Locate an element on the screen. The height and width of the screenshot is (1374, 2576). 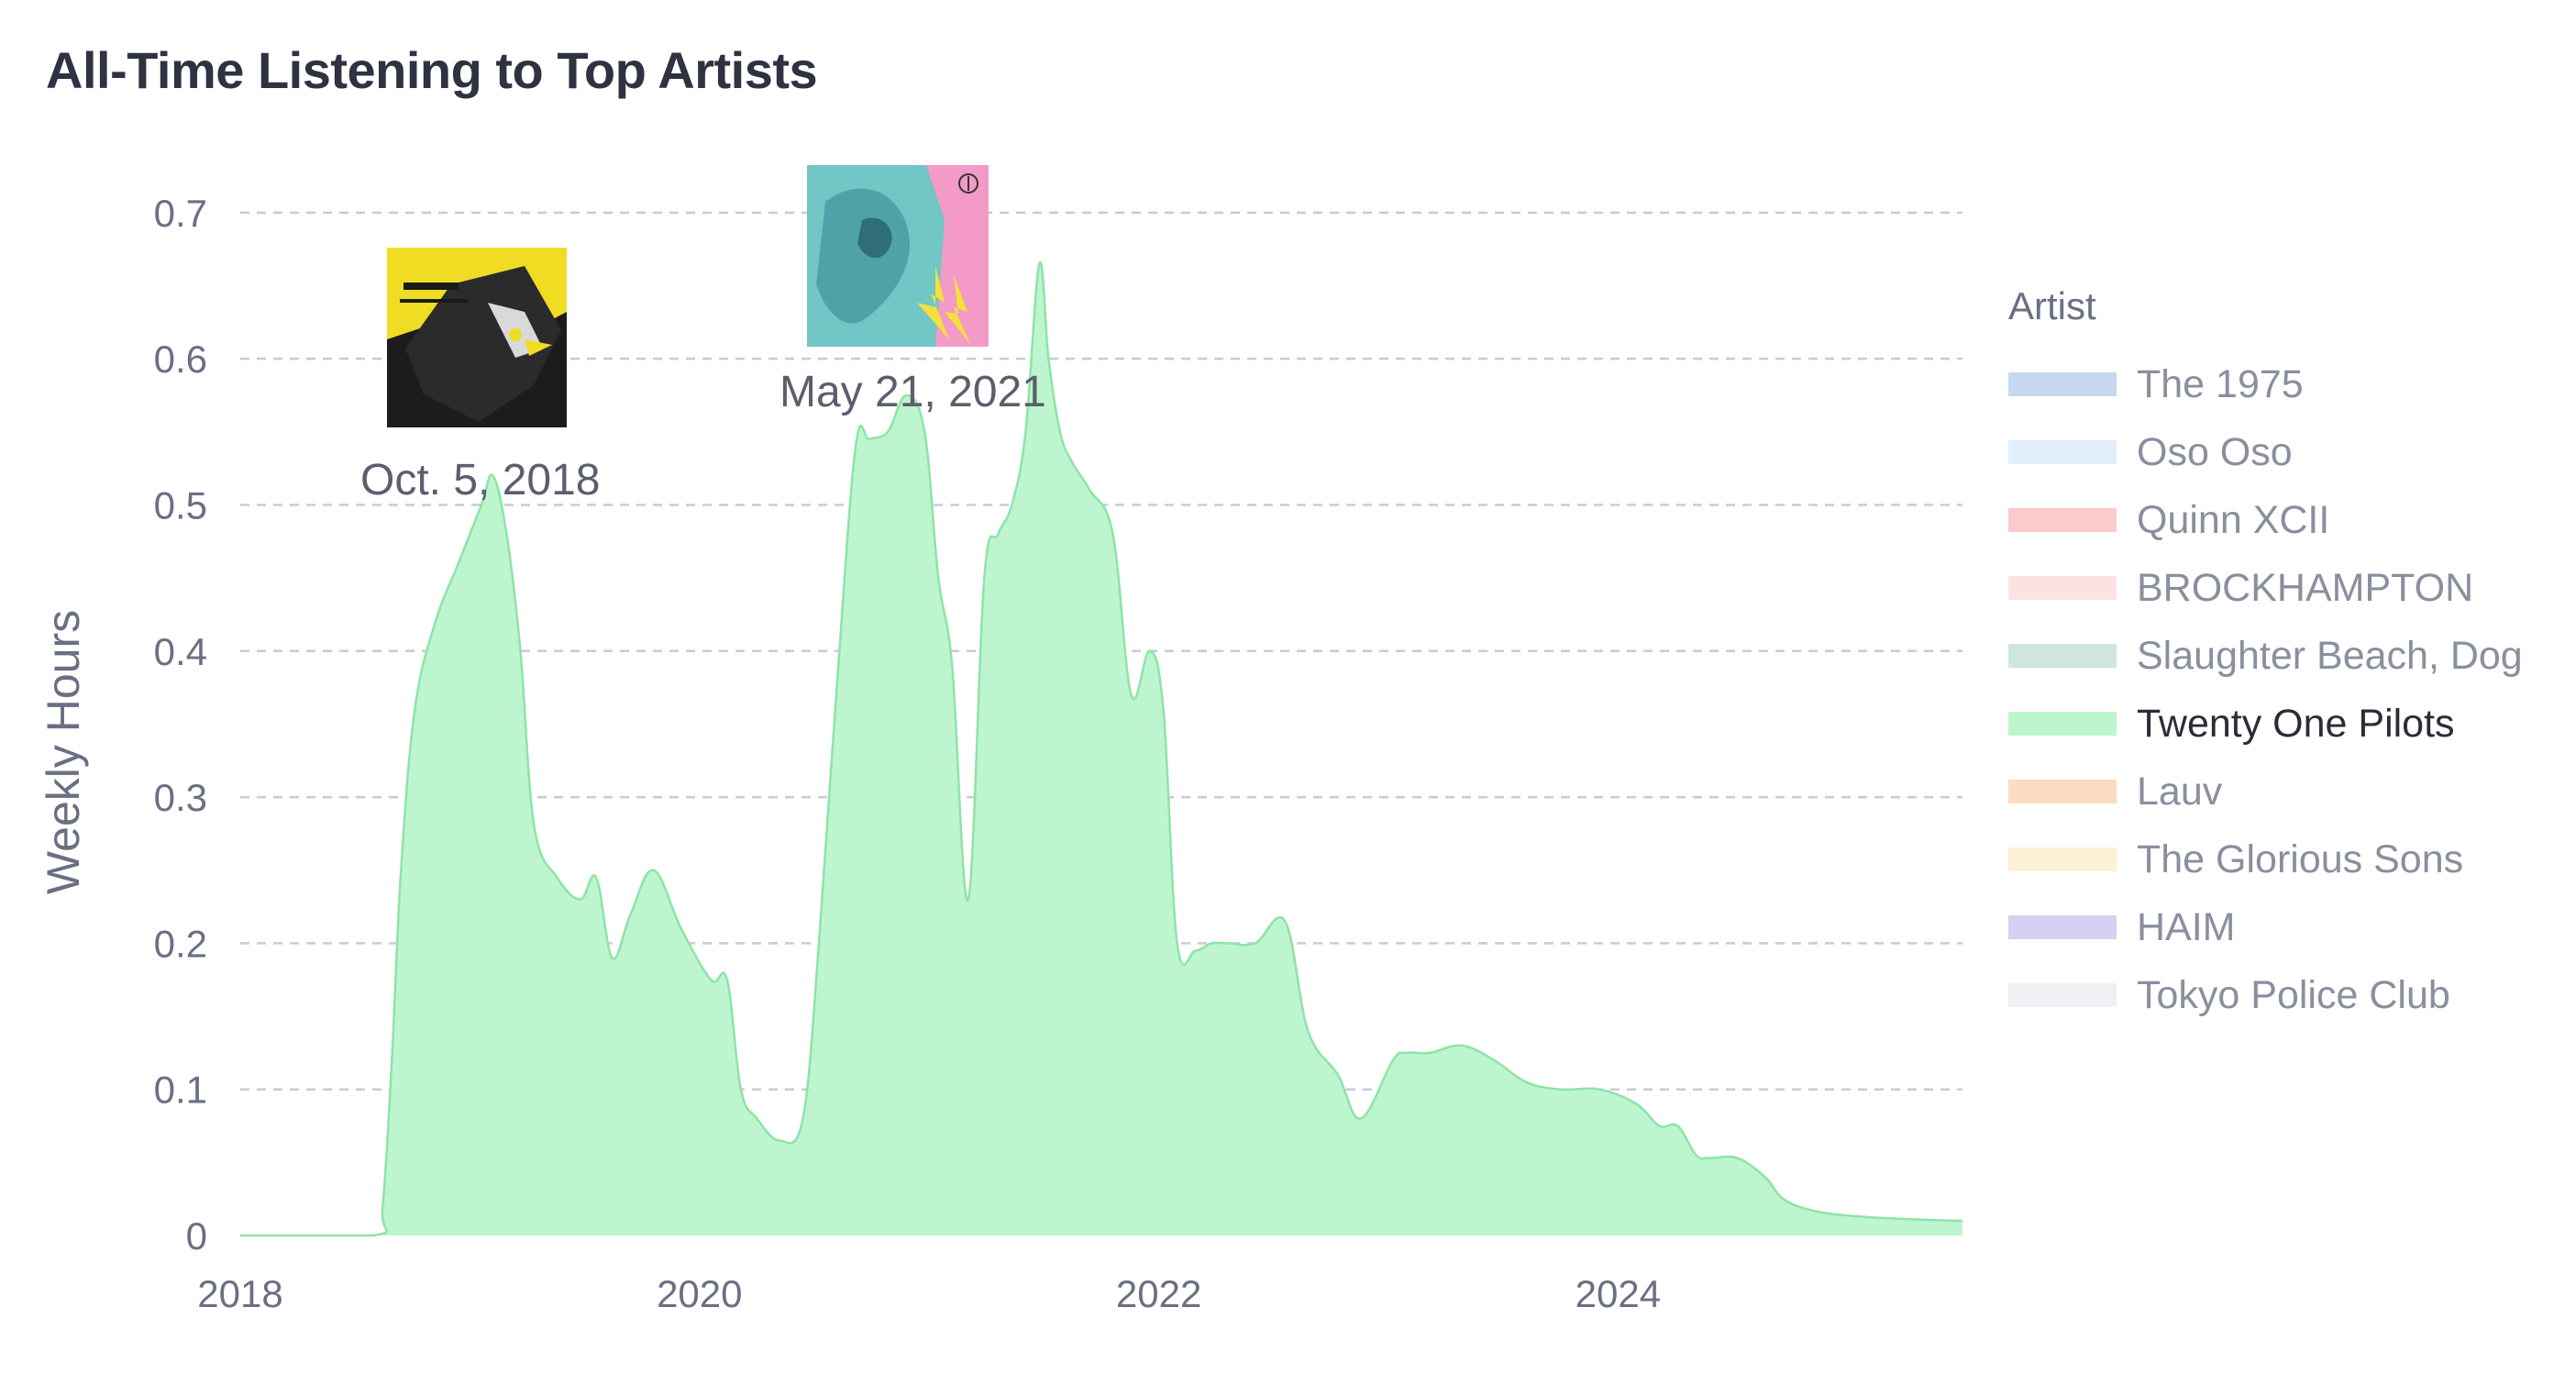
annotation-date-1: Oct. 5, 2018 is located at coordinates (480, 480).